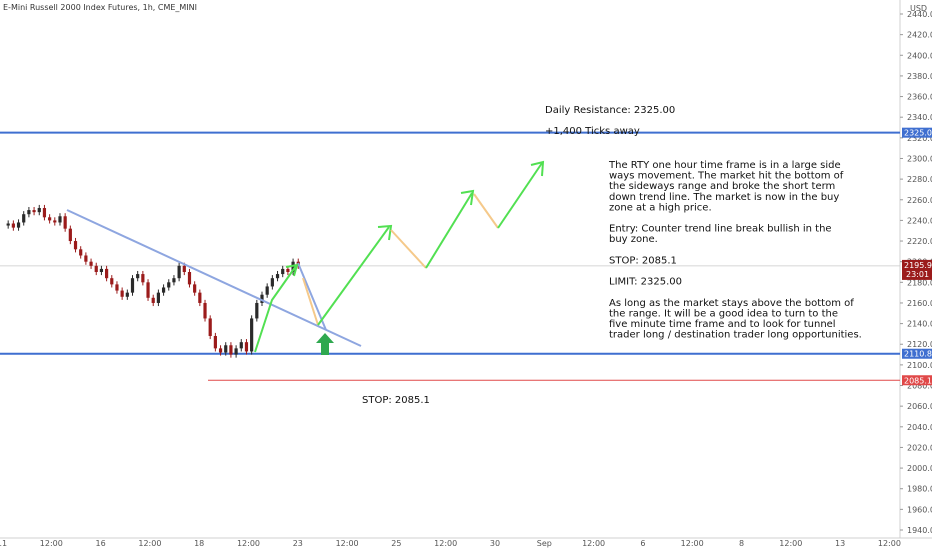 The height and width of the screenshot is (550, 932). Describe the element at coordinates (919, 35) in the screenshot. I see `y-tick-label: 2420.0` at that location.